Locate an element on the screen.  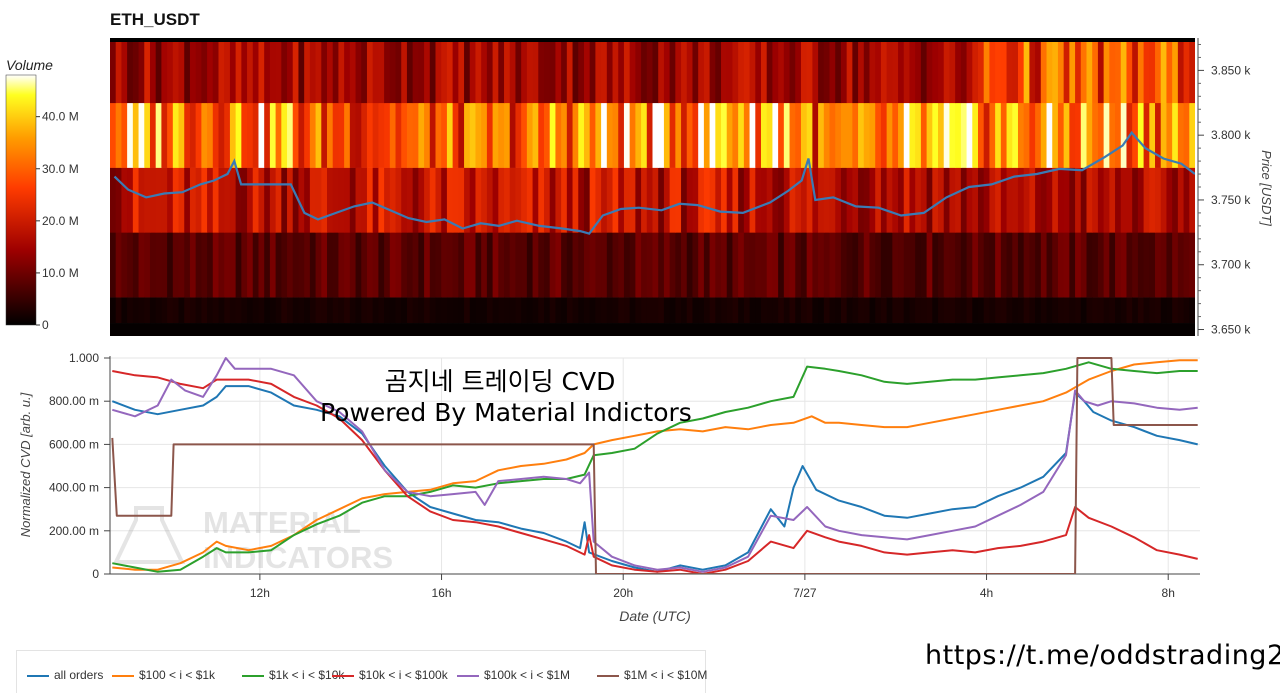
legend-item: $100k < i < $1M is located at coordinates (513, 675).